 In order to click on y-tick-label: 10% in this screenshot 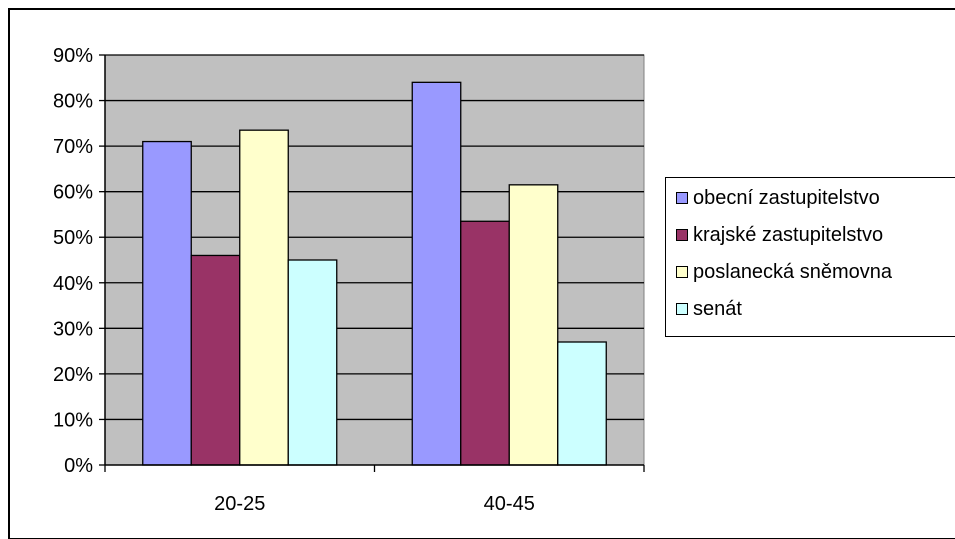, I will do `click(73, 420)`.